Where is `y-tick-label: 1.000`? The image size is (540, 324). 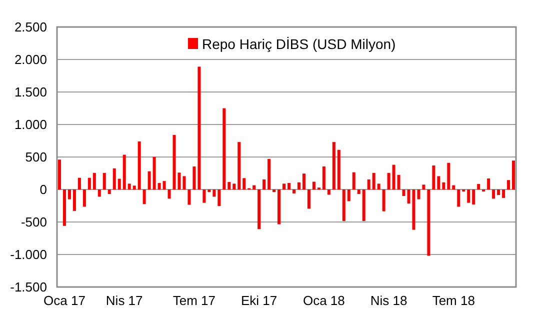 y-tick-label: 1.000 is located at coordinates (30, 124).